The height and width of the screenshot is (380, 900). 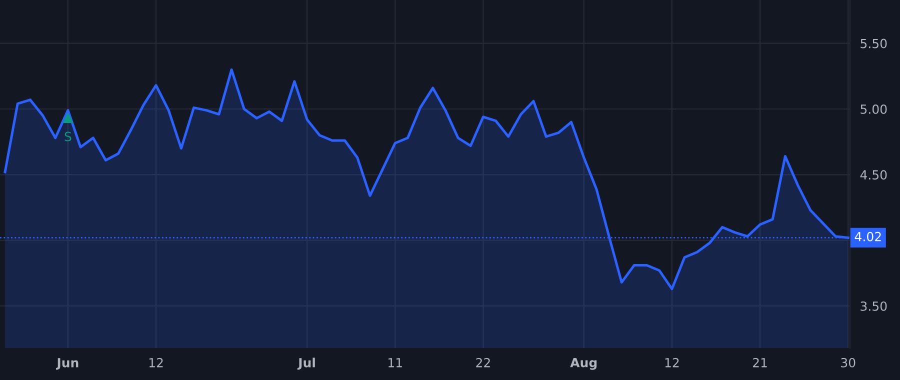 I want to click on x-tick-label: Jul, so click(x=306, y=364).